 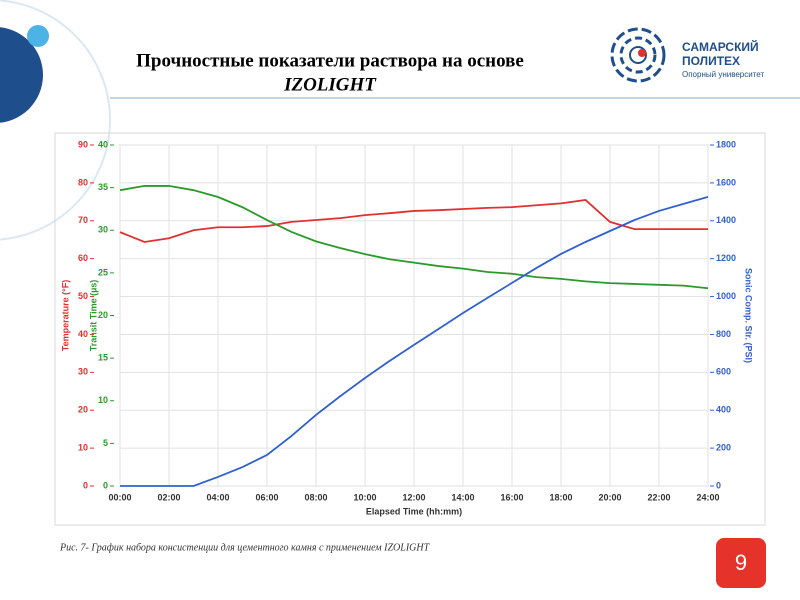 What do you see at coordinates (726, 296) in the screenshot?
I see `y-tick-label: 1000` at bounding box center [726, 296].